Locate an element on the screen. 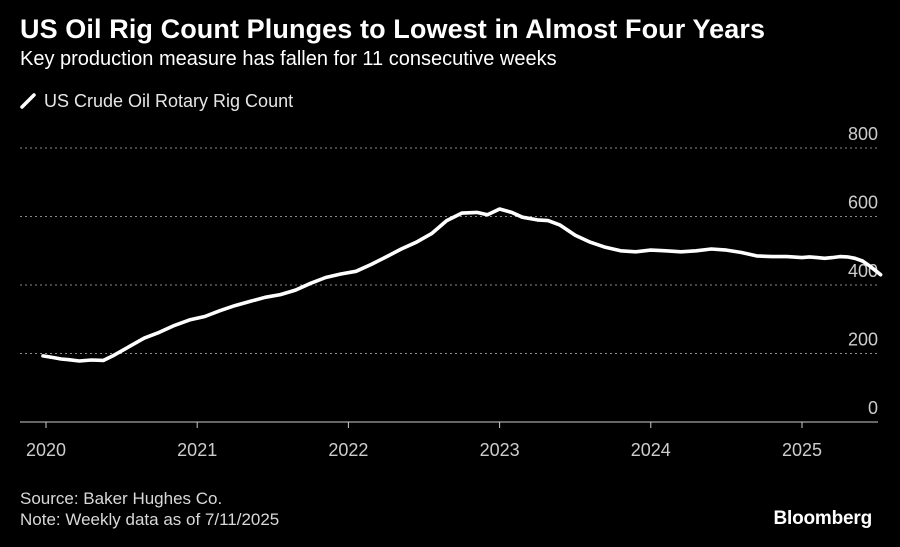  source-note: Source: Baker Hughes Co. is located at coordinates (121, 498).